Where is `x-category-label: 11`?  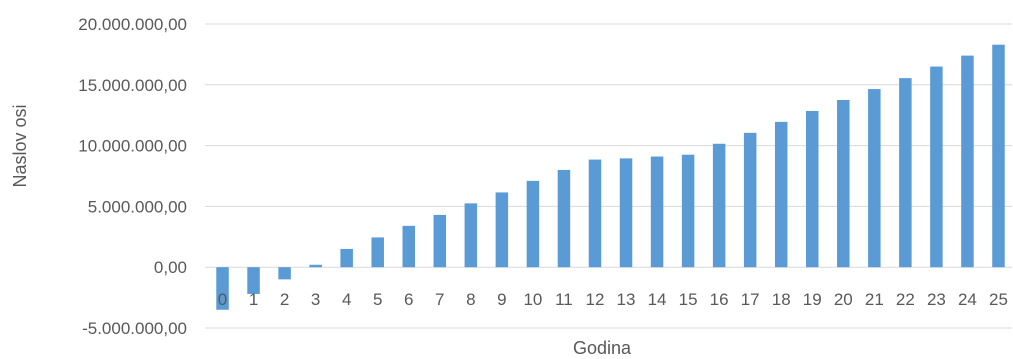
x-category-label: 11 is located at coordinates (564, 299).